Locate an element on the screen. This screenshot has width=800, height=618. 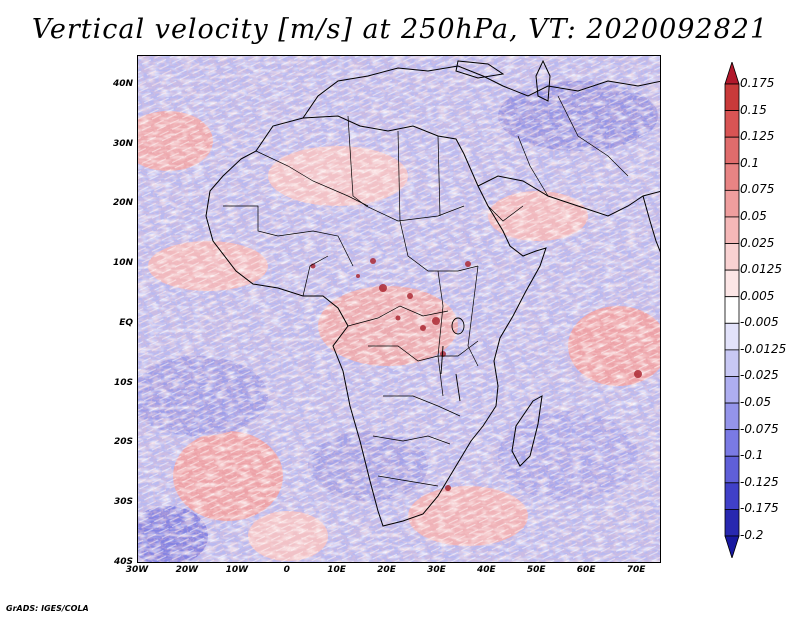
lat-label: 40S is located at coordinates (123, 562).